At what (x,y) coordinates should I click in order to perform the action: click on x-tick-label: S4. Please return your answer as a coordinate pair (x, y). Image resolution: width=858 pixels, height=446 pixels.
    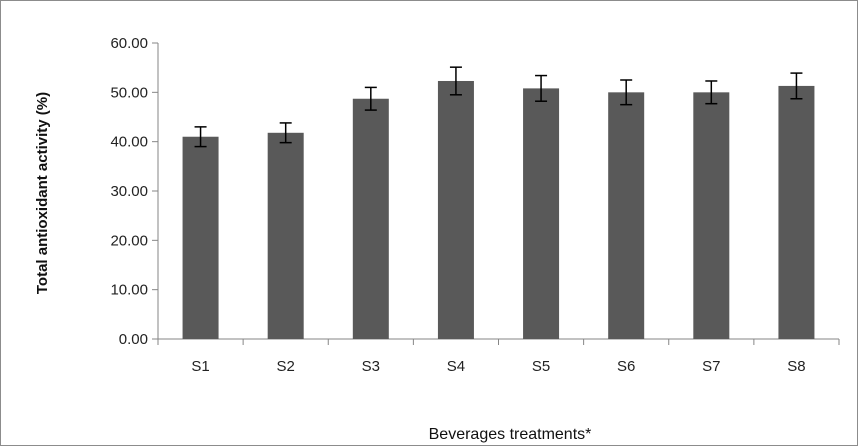
    Looking at the image, I should click on (456, 366).